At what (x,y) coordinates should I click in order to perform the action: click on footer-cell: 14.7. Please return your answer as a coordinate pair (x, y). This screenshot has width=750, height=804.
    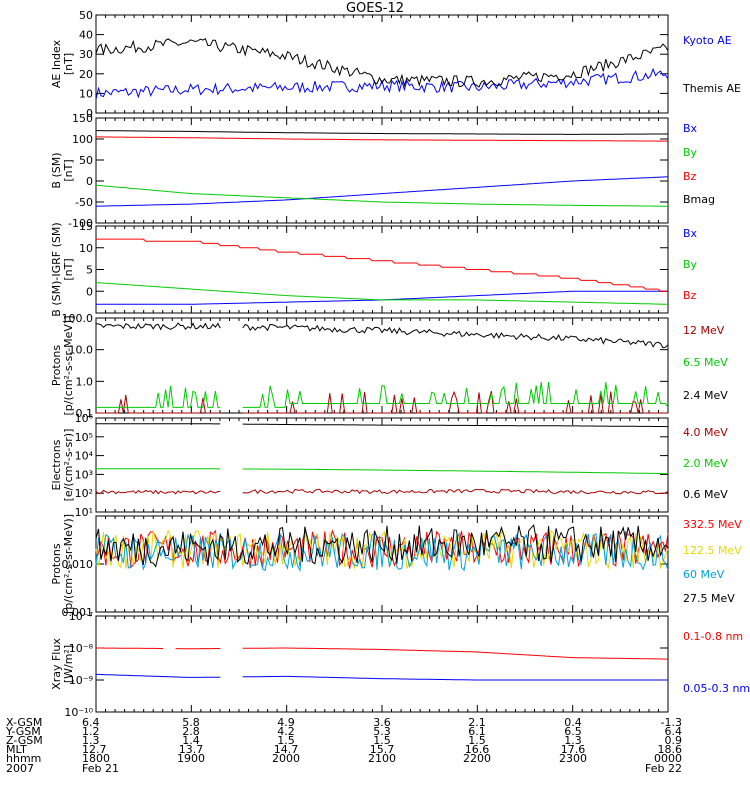
    Looking at the image, I should click on (286, 749).